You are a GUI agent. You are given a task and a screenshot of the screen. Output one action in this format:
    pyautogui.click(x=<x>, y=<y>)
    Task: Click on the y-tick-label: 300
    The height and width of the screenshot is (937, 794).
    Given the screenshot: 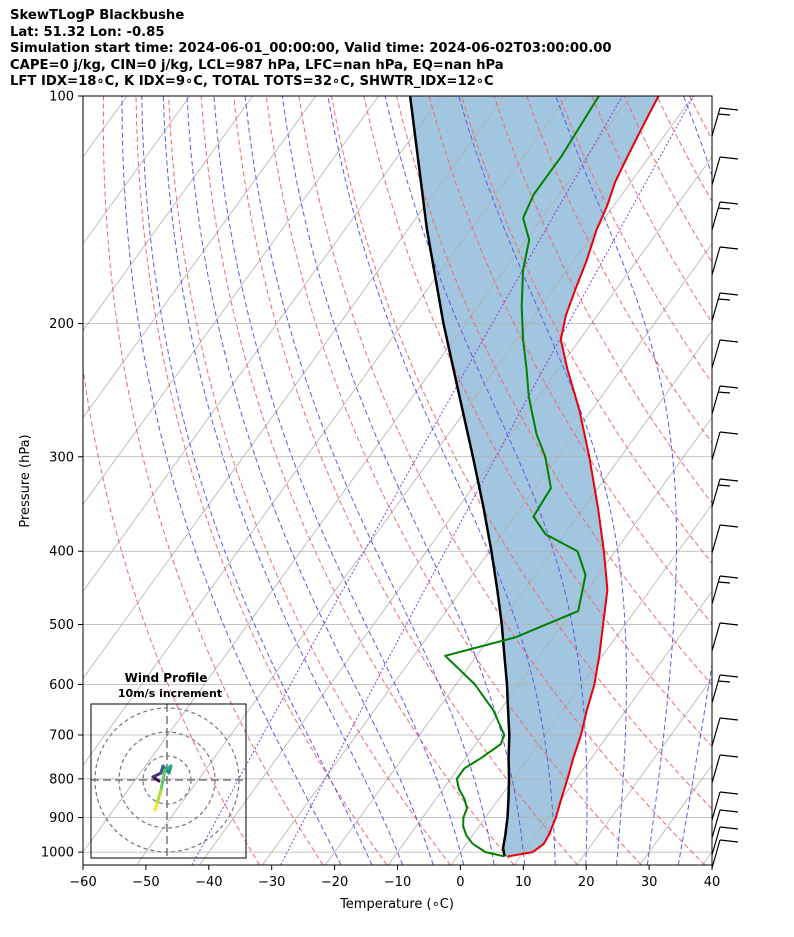 What is the action you would take?
    pyautogui.click(x=61, y=457)
    